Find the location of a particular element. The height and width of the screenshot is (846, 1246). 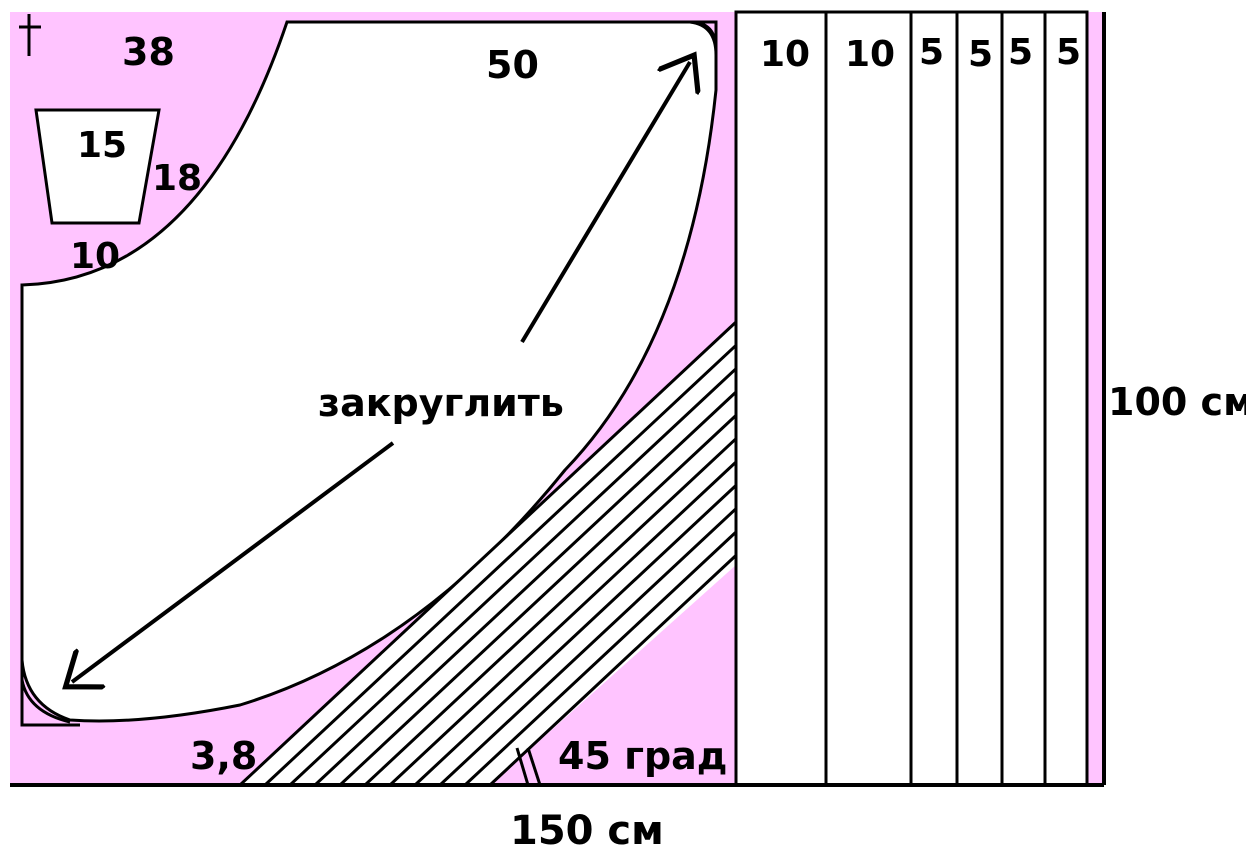

strip-4-width-label: 5 is located at coordinates (980, 54).